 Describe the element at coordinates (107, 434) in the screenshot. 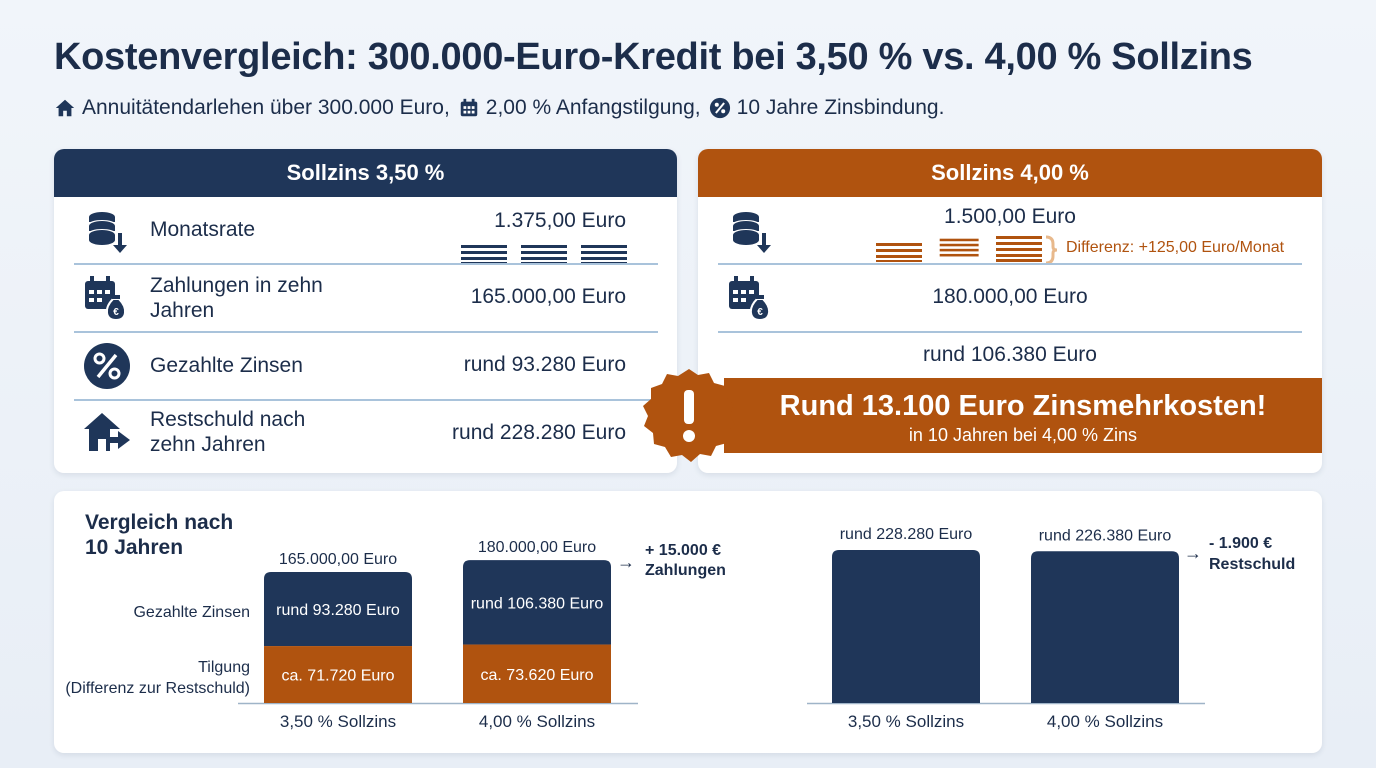

I see `house-arrow-icon` at that location.